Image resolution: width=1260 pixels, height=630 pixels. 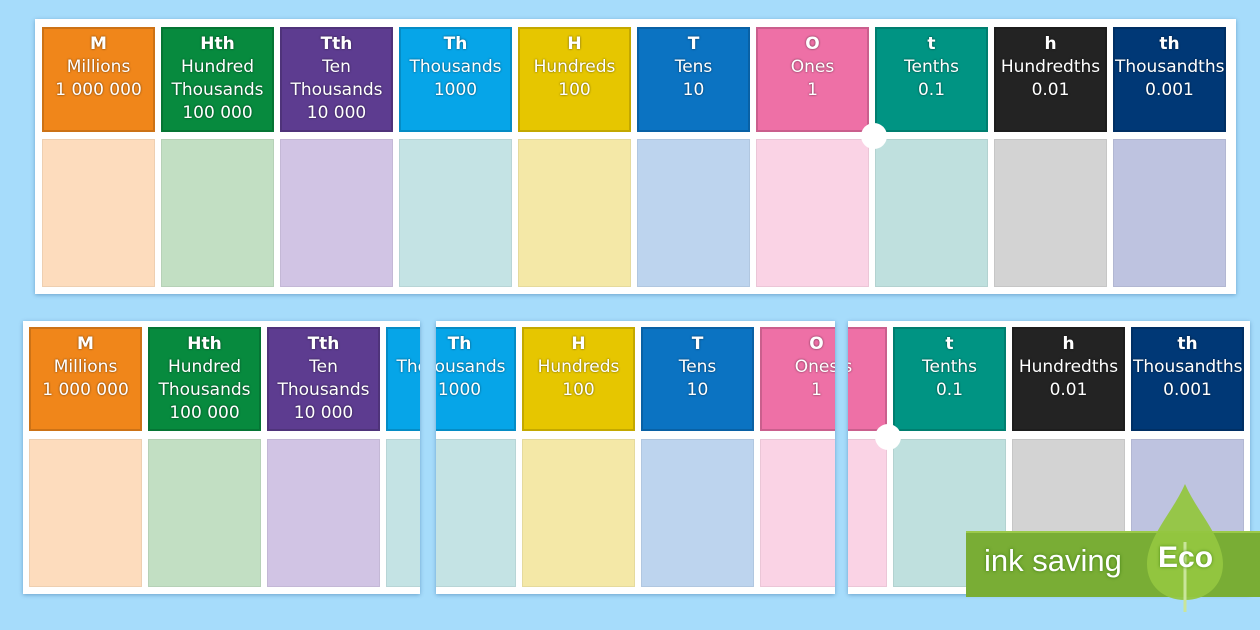 What do you see at coordinates (949, 390) in the screenshot?
I see `column-label-line: 0.1` at bounding box center [949, 390].